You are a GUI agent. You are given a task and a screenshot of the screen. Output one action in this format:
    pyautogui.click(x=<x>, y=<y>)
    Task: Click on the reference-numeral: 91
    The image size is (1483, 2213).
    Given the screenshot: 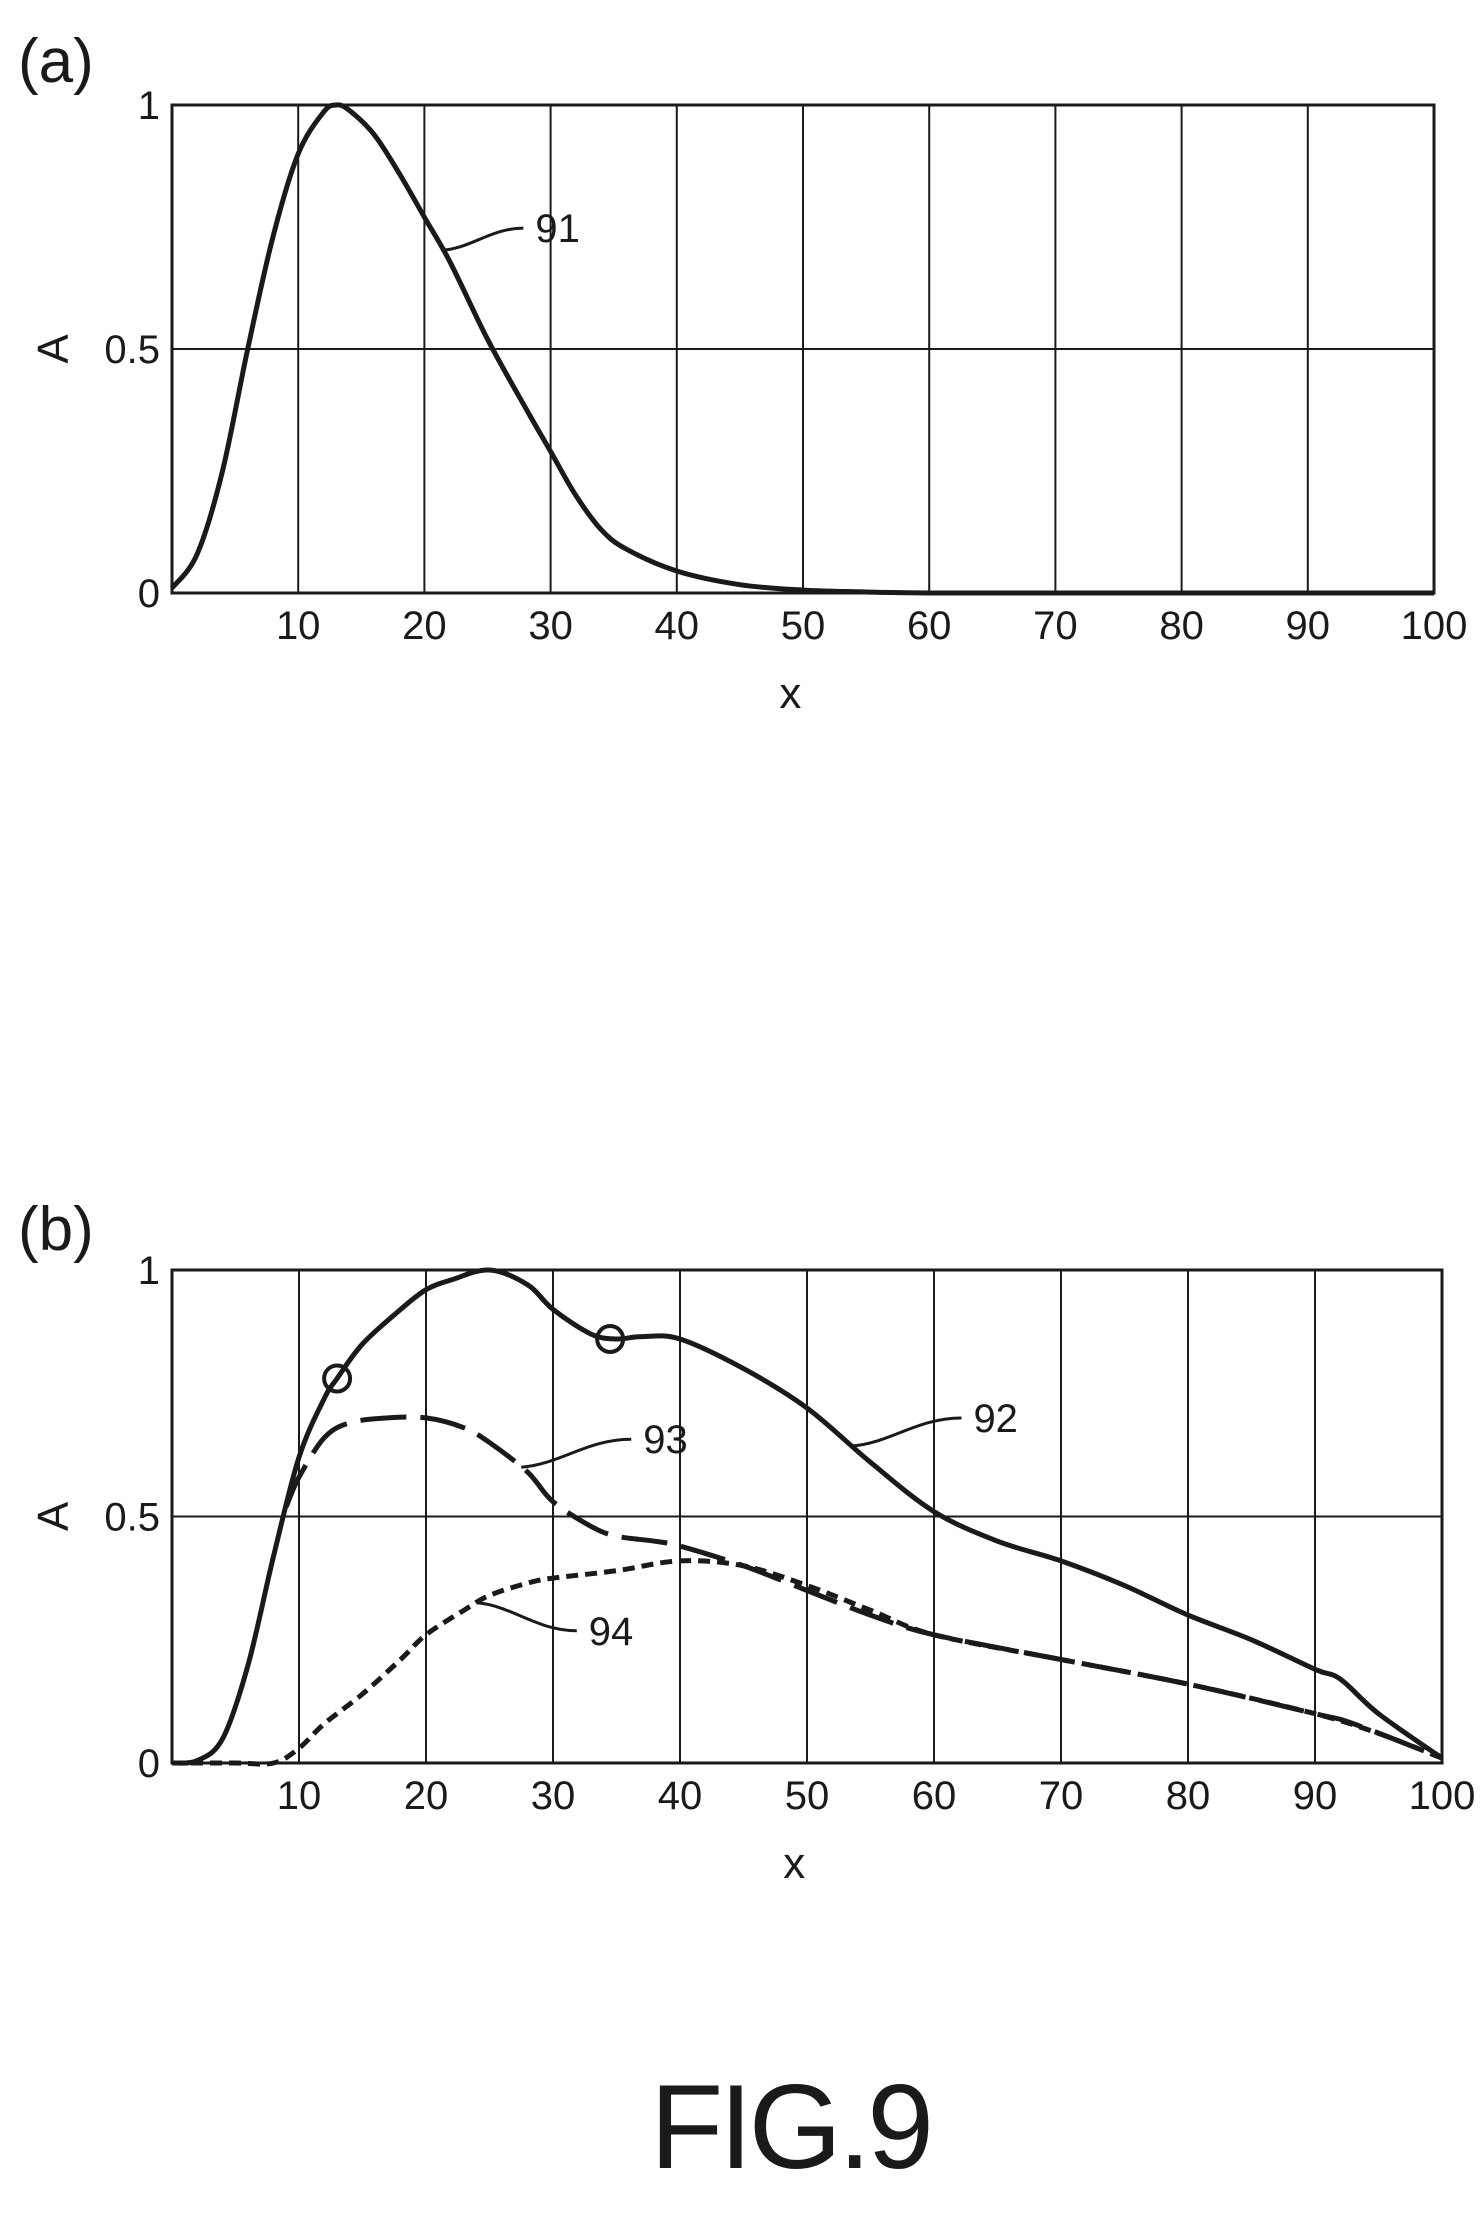 What is the action you would take?
    pyautogui.click(x=557, y=229)
    